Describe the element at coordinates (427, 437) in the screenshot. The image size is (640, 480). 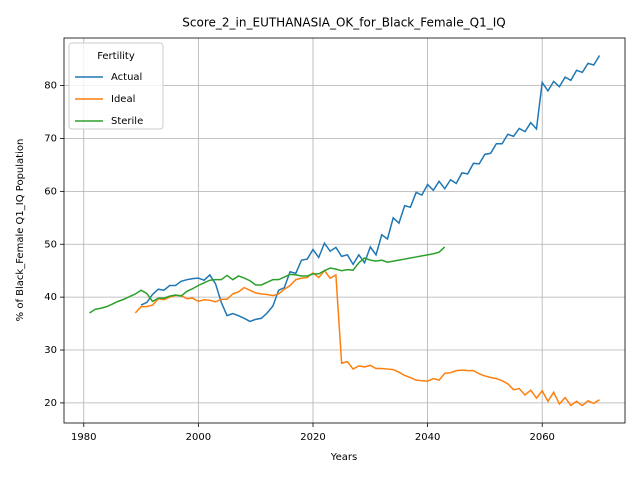
I see `x-tick-label: 2040` at that location.